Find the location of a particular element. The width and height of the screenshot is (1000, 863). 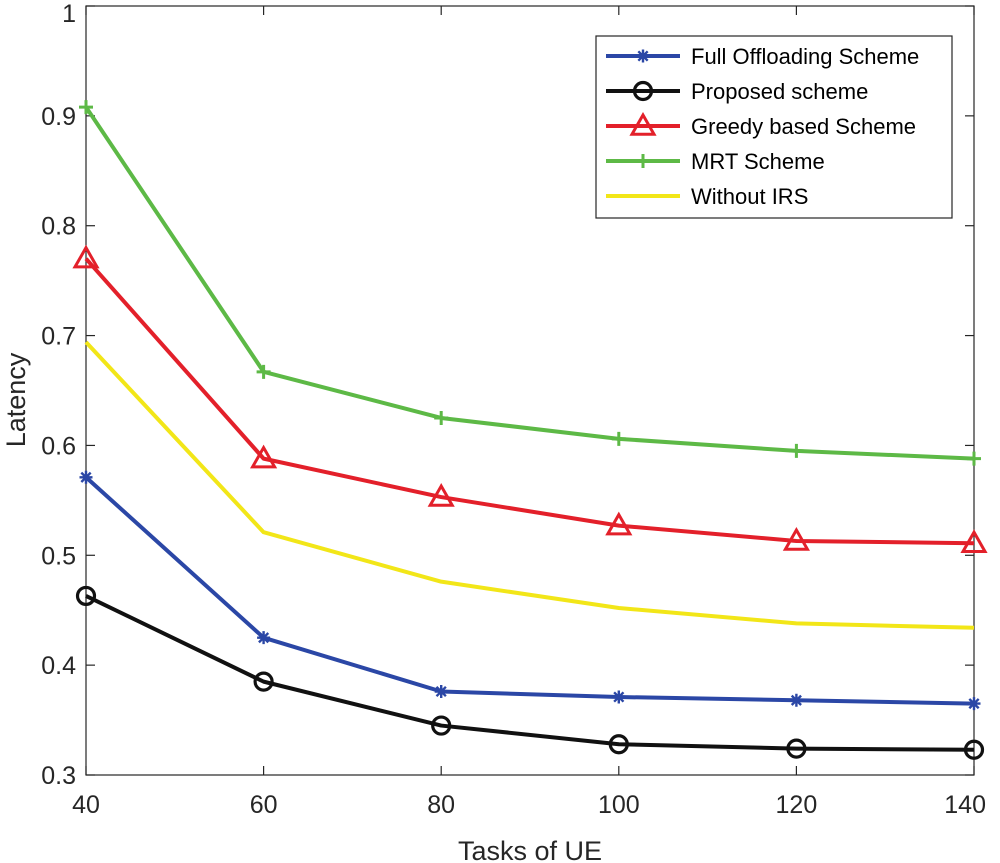

legend-label: Greedy based Scheme is located at coordinates (803, 126).